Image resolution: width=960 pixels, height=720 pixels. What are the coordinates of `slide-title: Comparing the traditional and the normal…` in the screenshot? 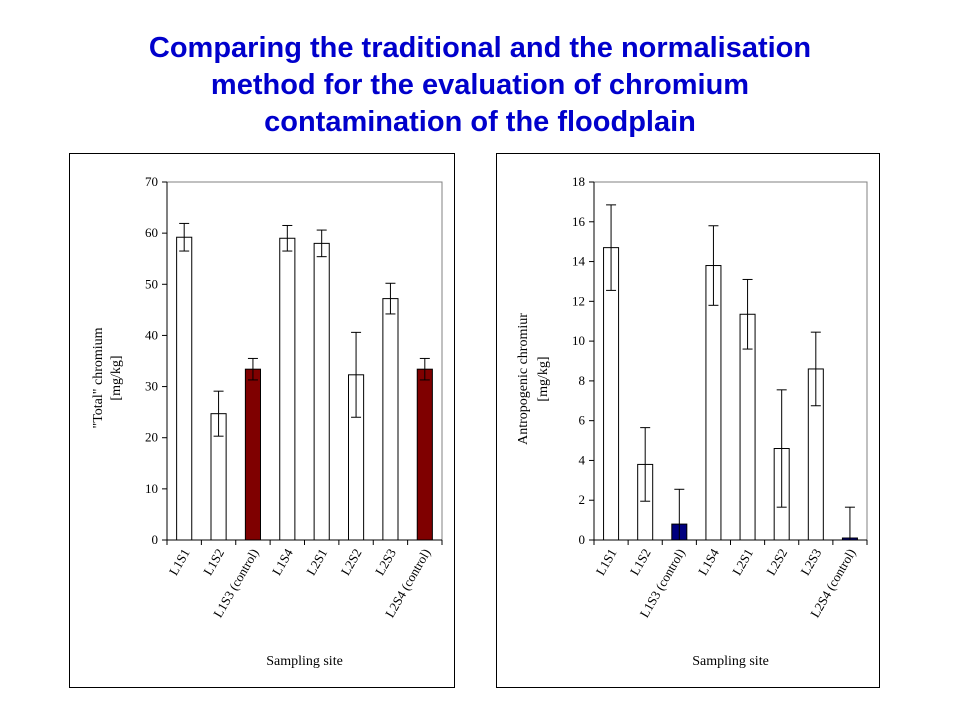 It's located at (480, 85).